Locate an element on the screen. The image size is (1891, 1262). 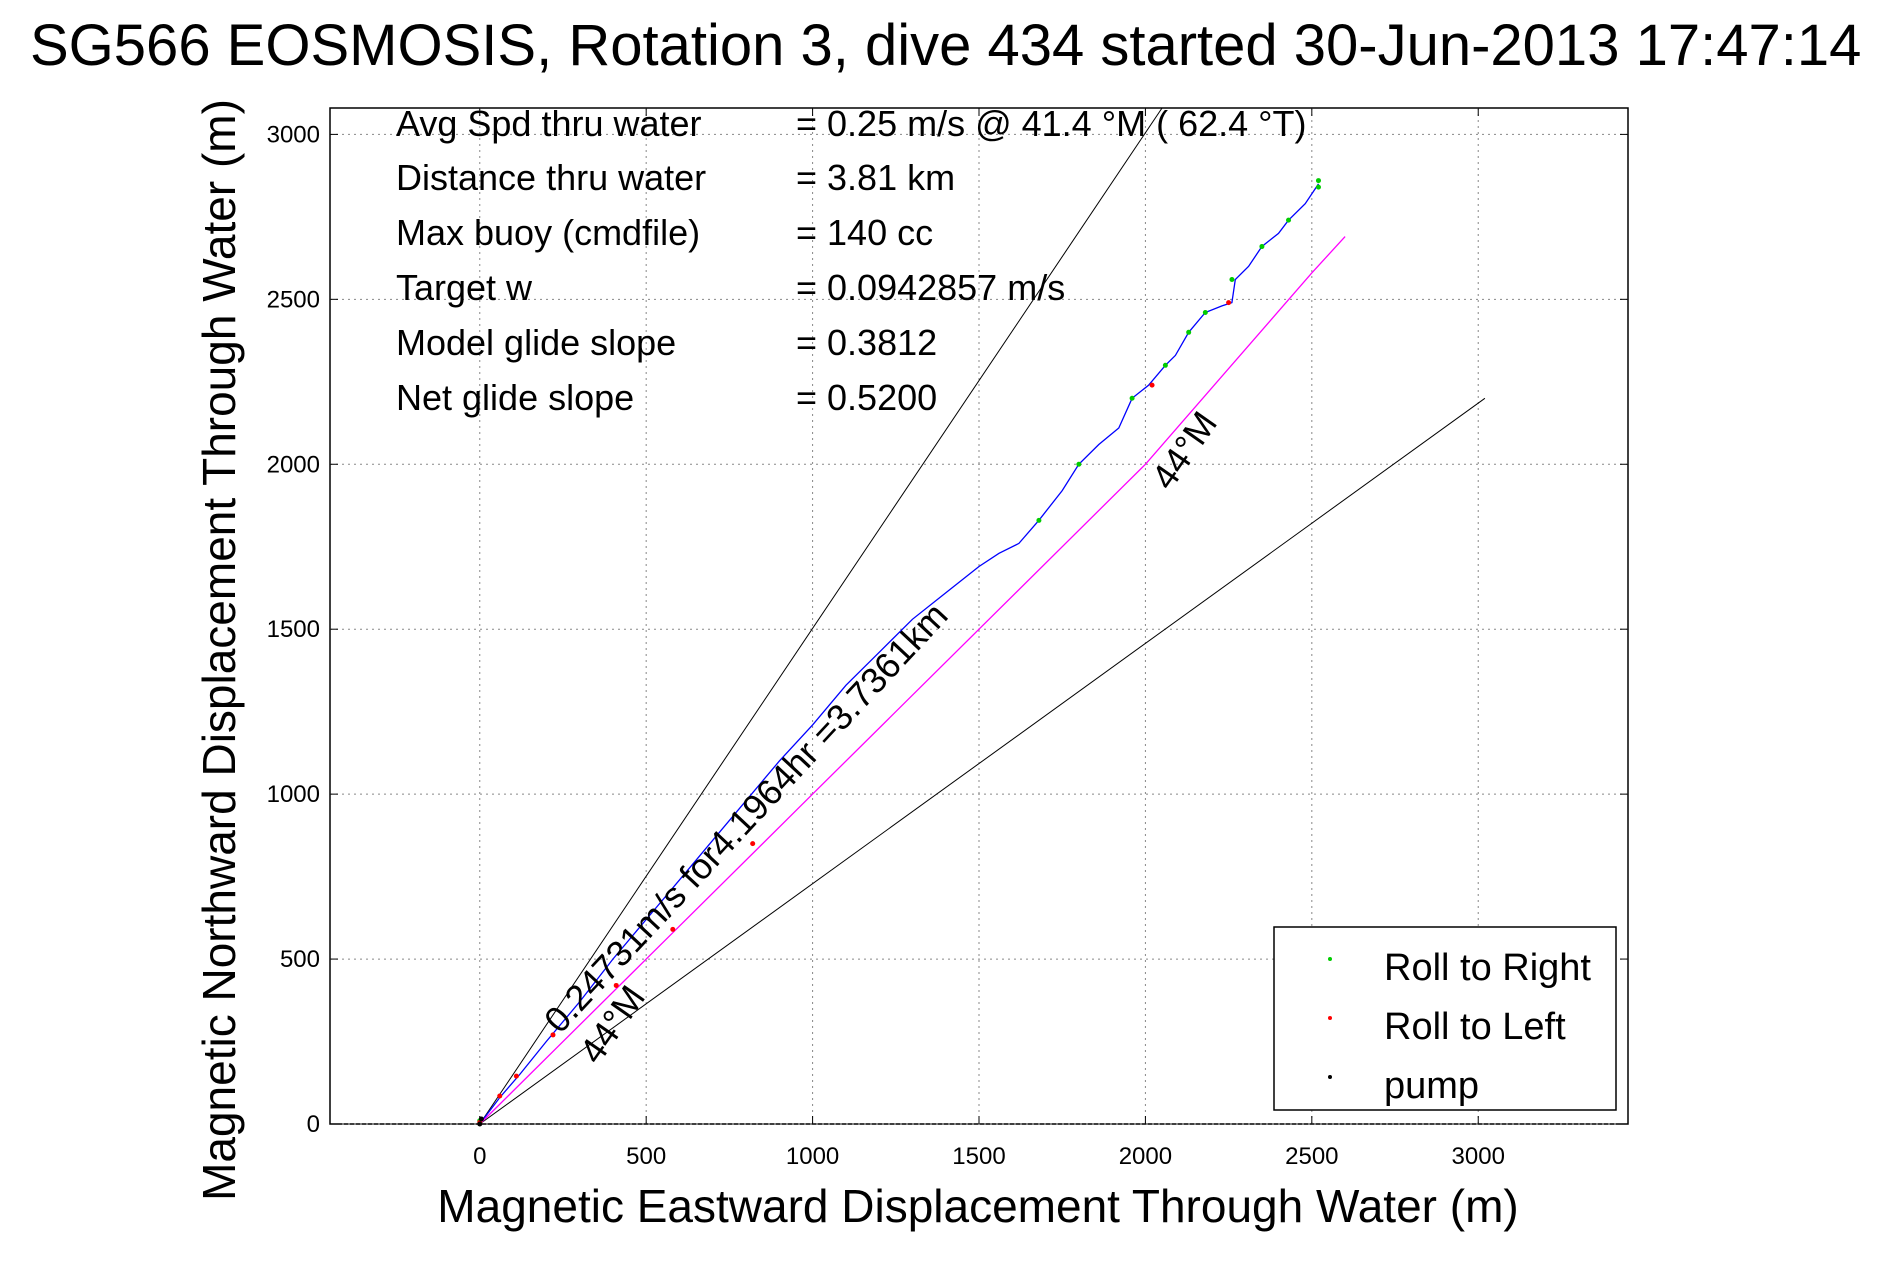
y-tick-label: 1500 is located at coordinates (293, 629).